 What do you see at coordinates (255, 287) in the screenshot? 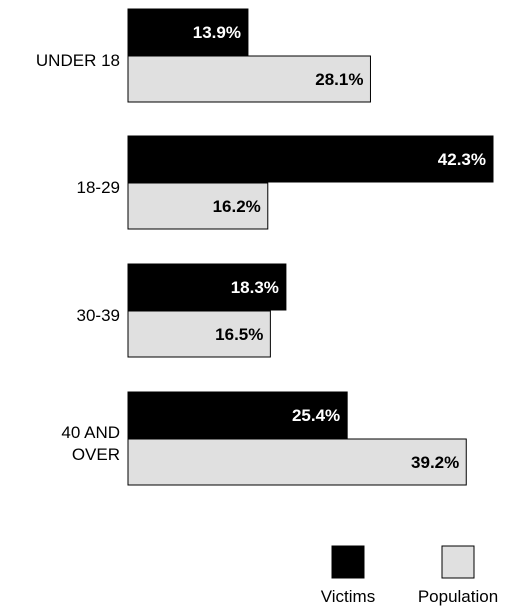
I see `victims-value-label-30-39: 18.3%` at bounding box center [255, 287].